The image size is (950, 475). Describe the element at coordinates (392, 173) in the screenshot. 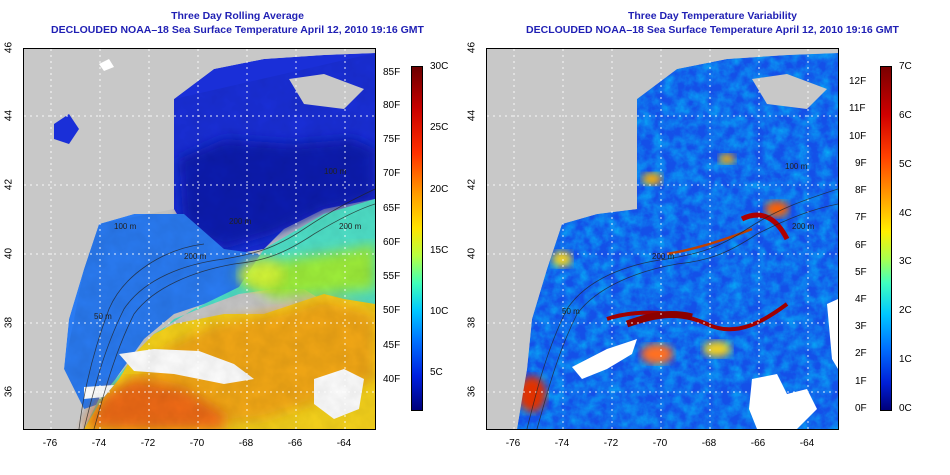

I see `cb-f-70: 70F` at that location.